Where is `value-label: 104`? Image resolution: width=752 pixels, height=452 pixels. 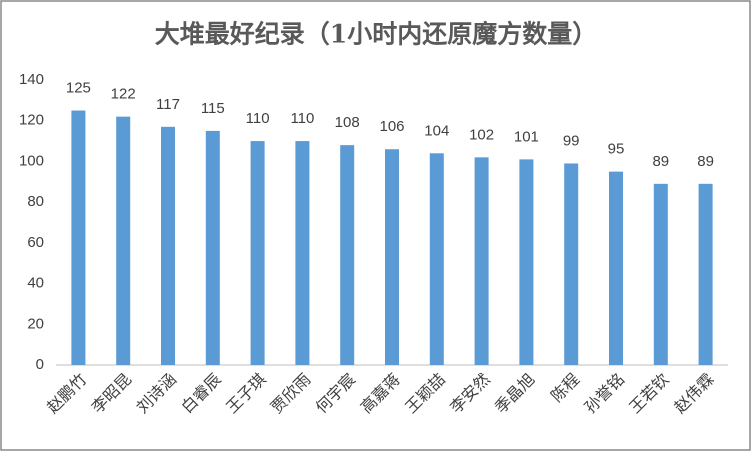 value-label: 104 is located at coordinates (436, 130).